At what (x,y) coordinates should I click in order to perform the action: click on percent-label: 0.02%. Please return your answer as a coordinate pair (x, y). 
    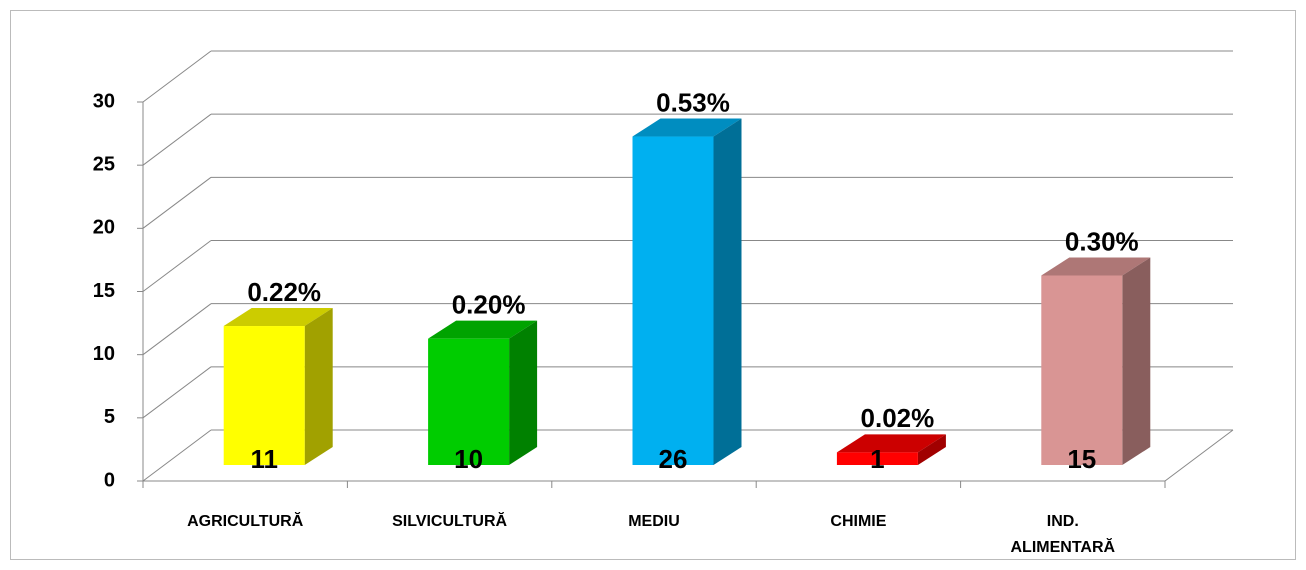
    Looking at the image, I should click on (898, 418).